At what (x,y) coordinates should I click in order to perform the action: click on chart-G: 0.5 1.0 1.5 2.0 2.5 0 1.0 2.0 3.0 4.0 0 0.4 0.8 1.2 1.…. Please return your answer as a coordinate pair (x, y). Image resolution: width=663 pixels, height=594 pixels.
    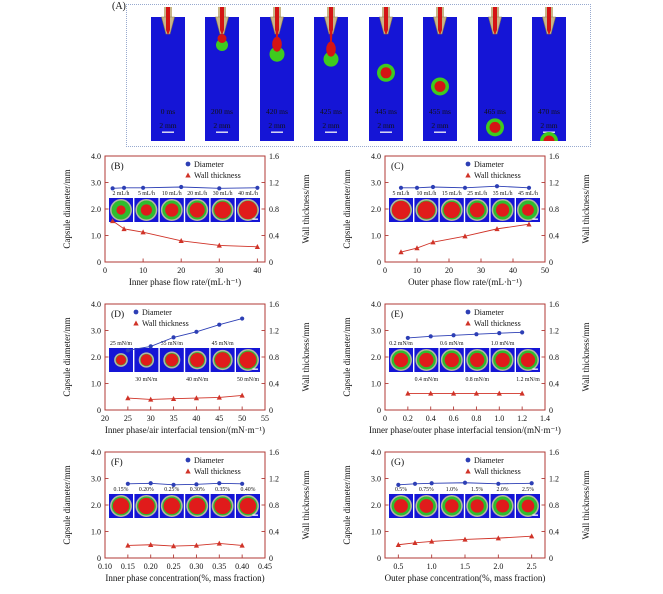
    Looking at the image, I should click on (466, 515).